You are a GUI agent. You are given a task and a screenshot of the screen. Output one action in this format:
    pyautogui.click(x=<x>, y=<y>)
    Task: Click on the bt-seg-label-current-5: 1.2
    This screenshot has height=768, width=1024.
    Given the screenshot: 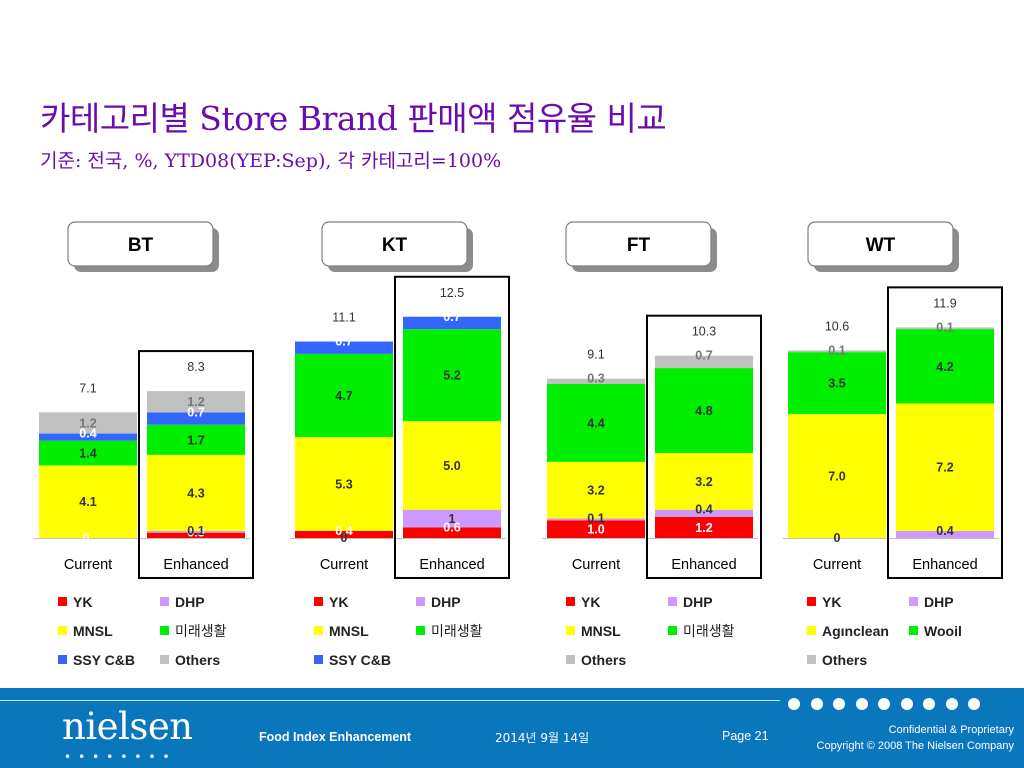 What is the action you would take?
    pyautogui.click(x=87, y=423)
    